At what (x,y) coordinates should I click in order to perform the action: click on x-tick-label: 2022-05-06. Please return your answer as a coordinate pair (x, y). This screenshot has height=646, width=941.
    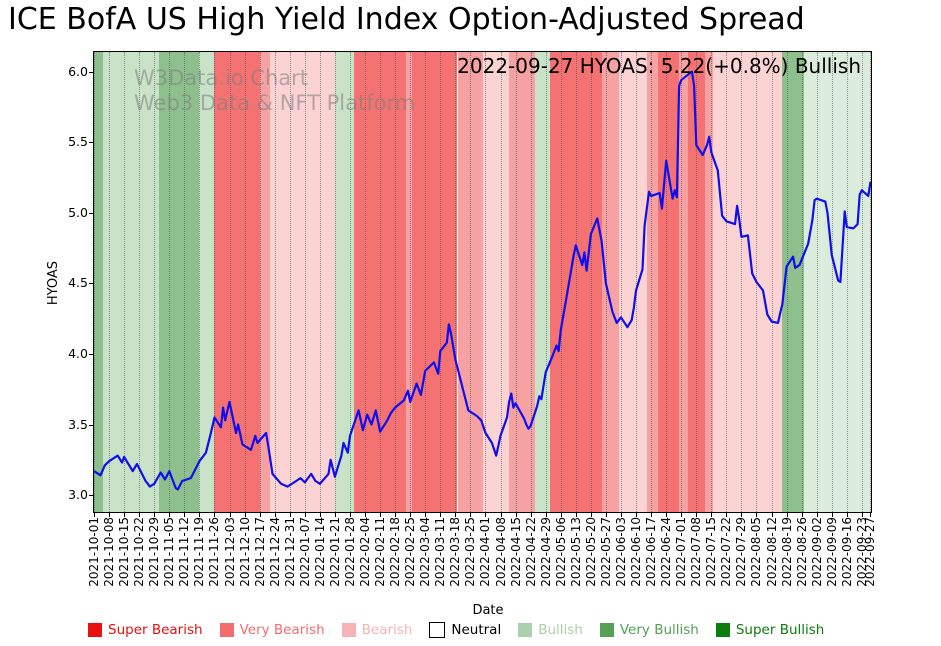
    Looking at the image, I should click on (560, 552).